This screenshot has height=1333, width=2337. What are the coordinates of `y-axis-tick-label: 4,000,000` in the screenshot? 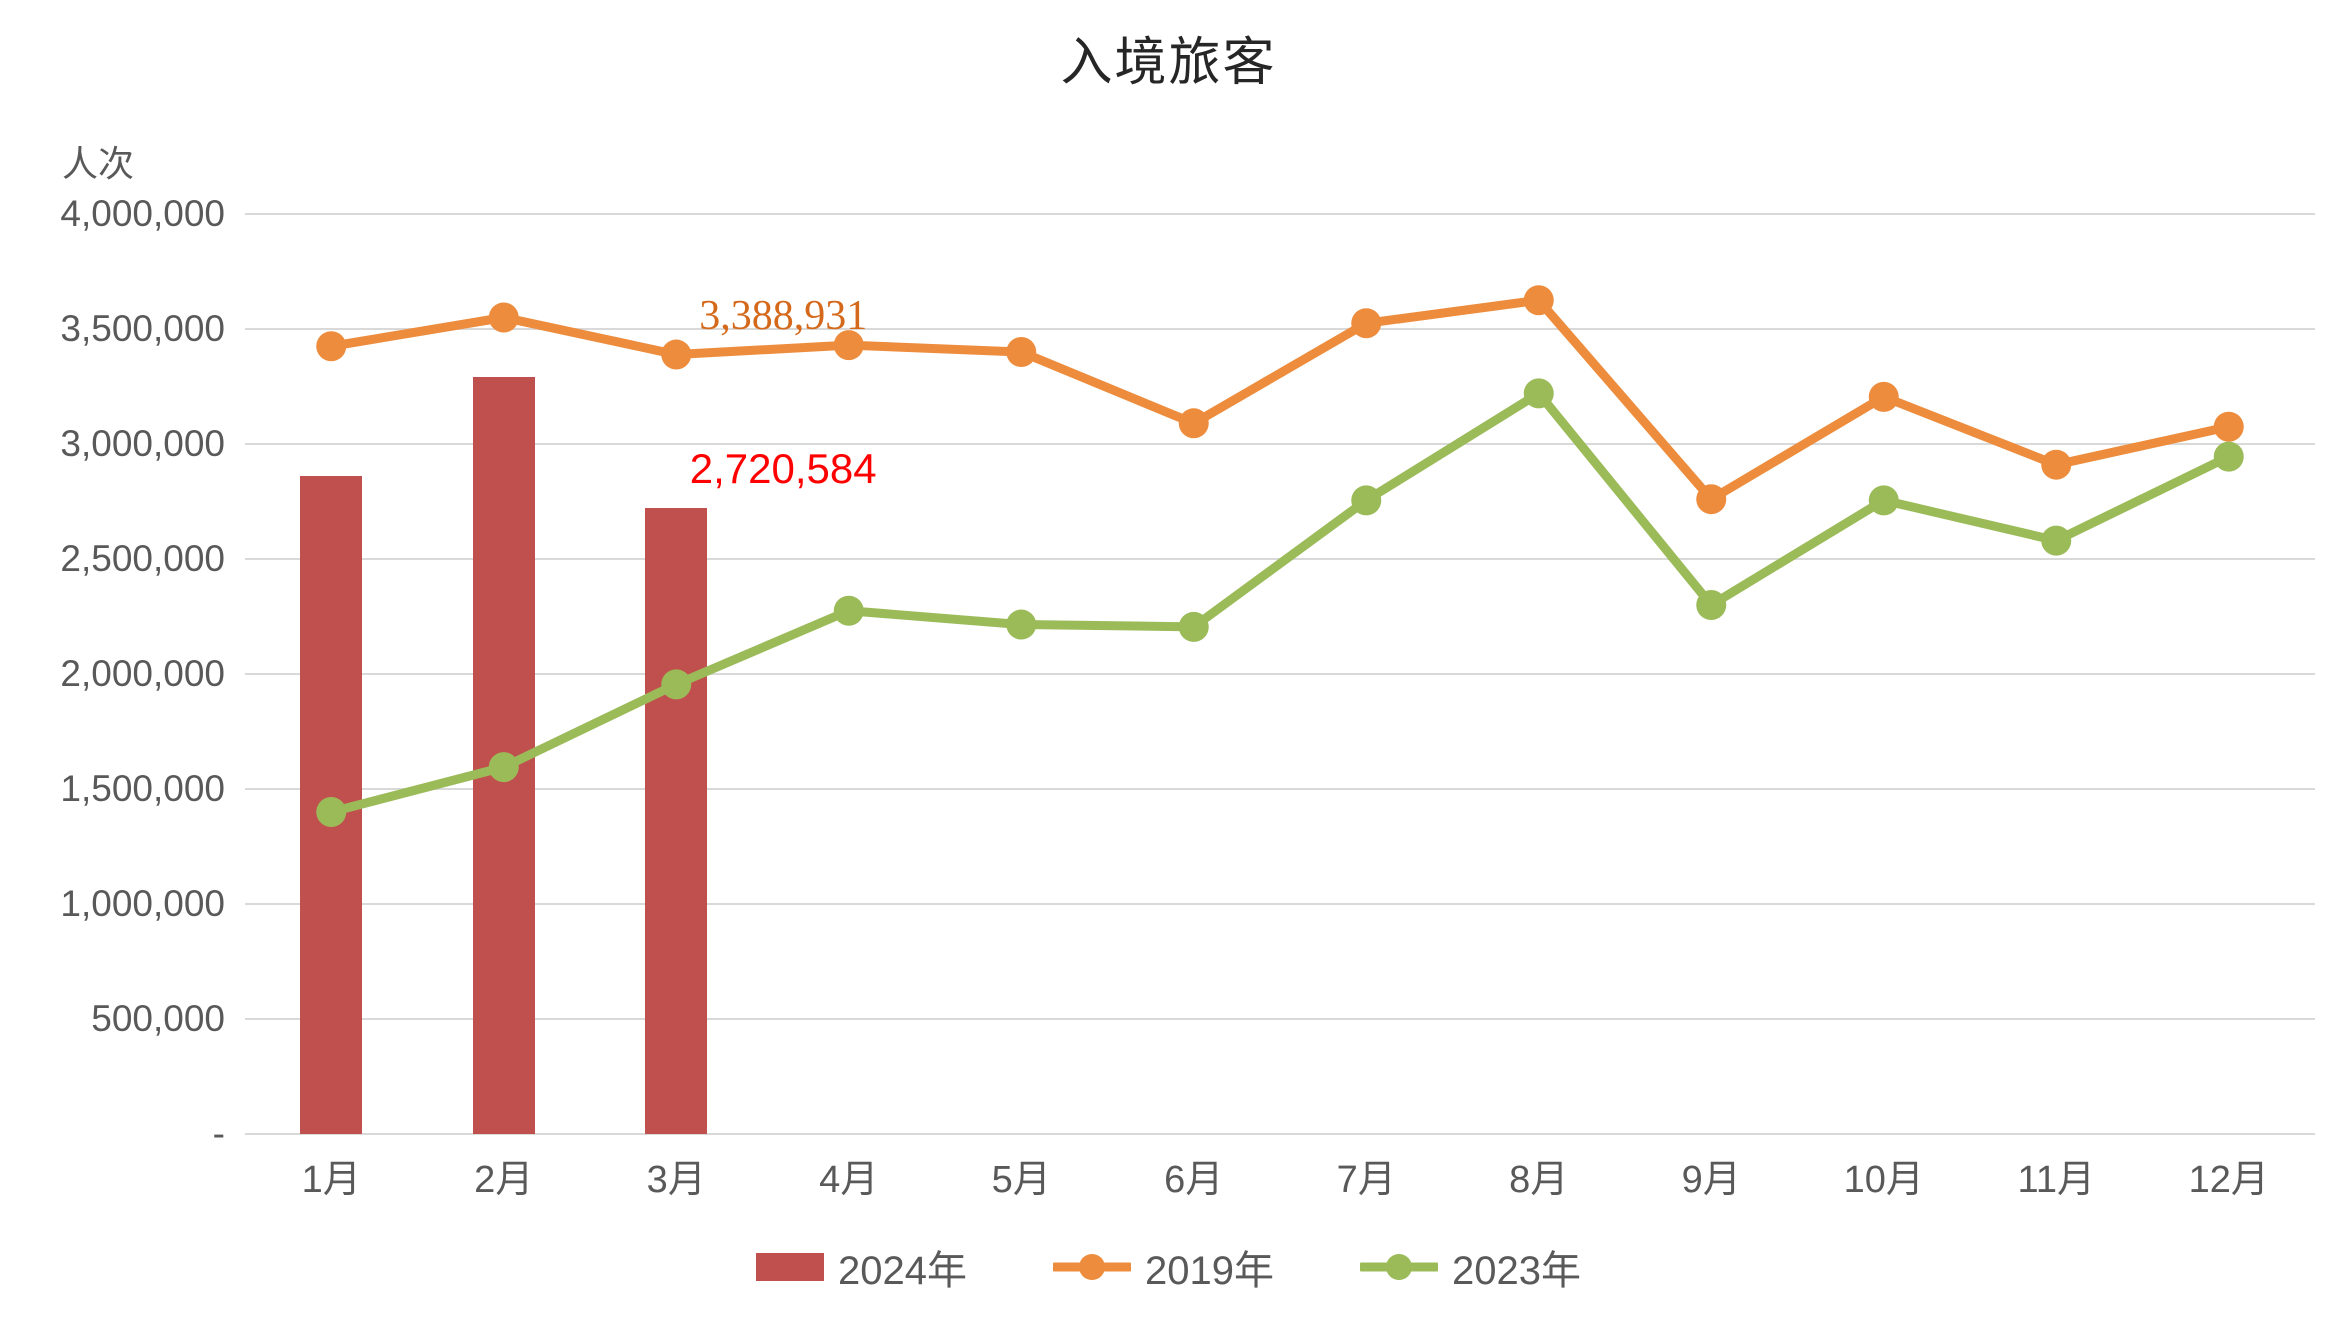 It's located at (142, 213).